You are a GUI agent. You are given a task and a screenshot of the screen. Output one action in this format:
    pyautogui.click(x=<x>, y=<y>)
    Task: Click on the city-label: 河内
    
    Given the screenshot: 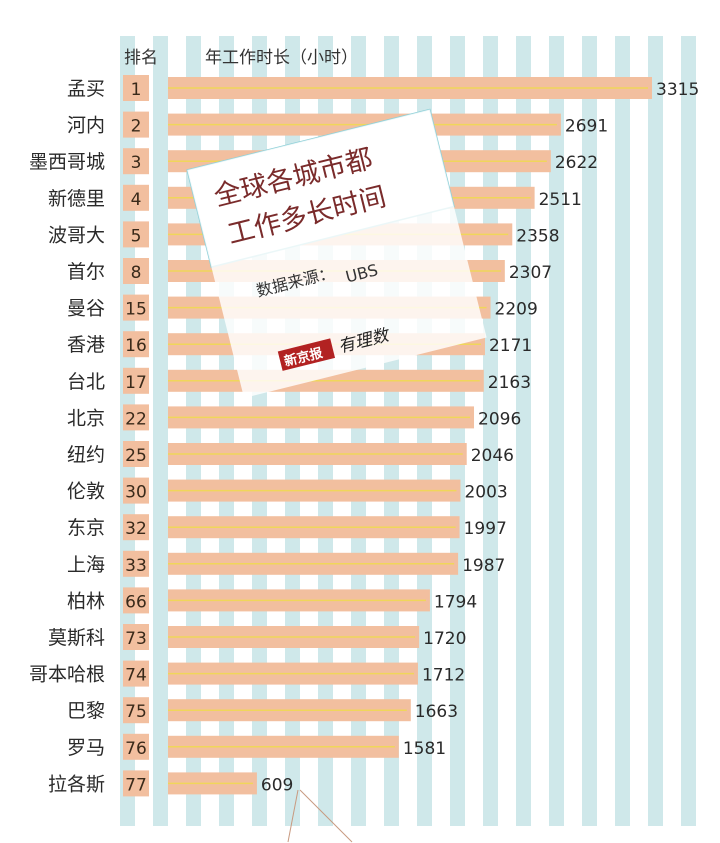 What is the action you would take?
    pyautogui.click(x=86, y=126)
    